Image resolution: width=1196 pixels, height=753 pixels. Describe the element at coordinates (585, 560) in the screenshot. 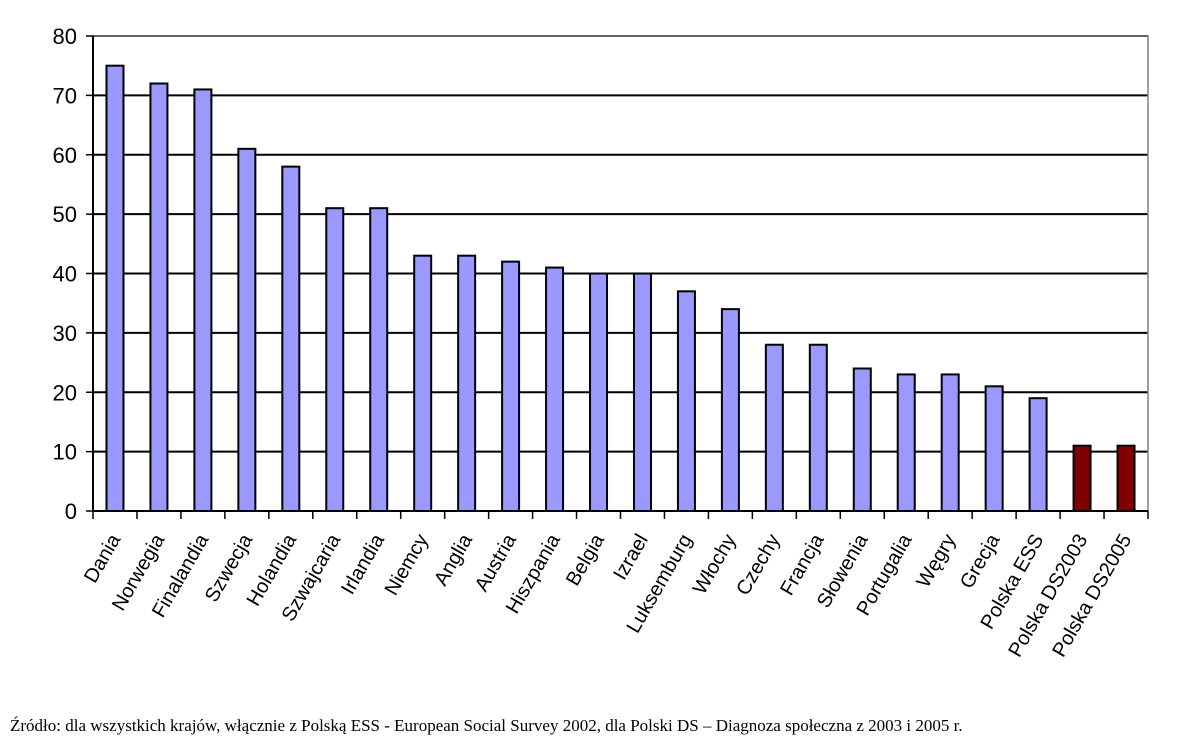

I see `x-tick-label: Belgia` at that location.